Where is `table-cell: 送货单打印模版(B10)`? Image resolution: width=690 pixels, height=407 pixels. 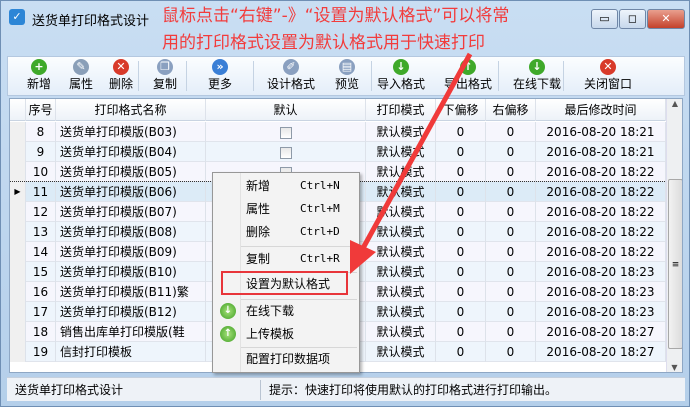 table-cell: 送货单打印模版(B10) is located at coordinates (131, 272).